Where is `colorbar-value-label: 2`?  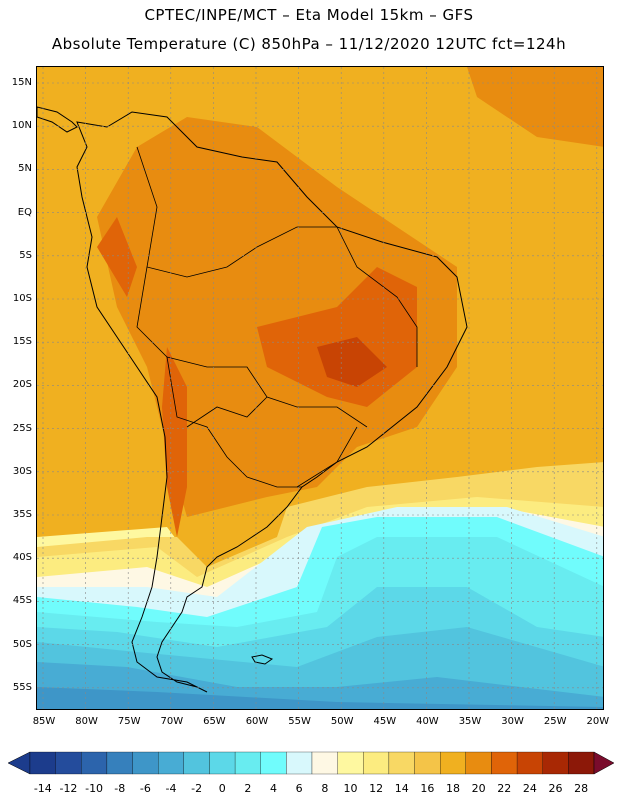 colorbar-value-label: 2 is located at coordinates (248, 788).